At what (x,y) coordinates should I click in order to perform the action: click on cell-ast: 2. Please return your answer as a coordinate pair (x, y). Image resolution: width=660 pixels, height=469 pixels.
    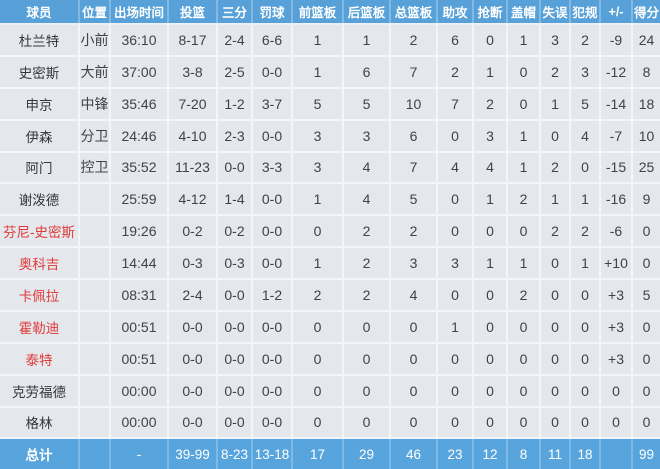
    Looking at the image, I should click on (455, 72).